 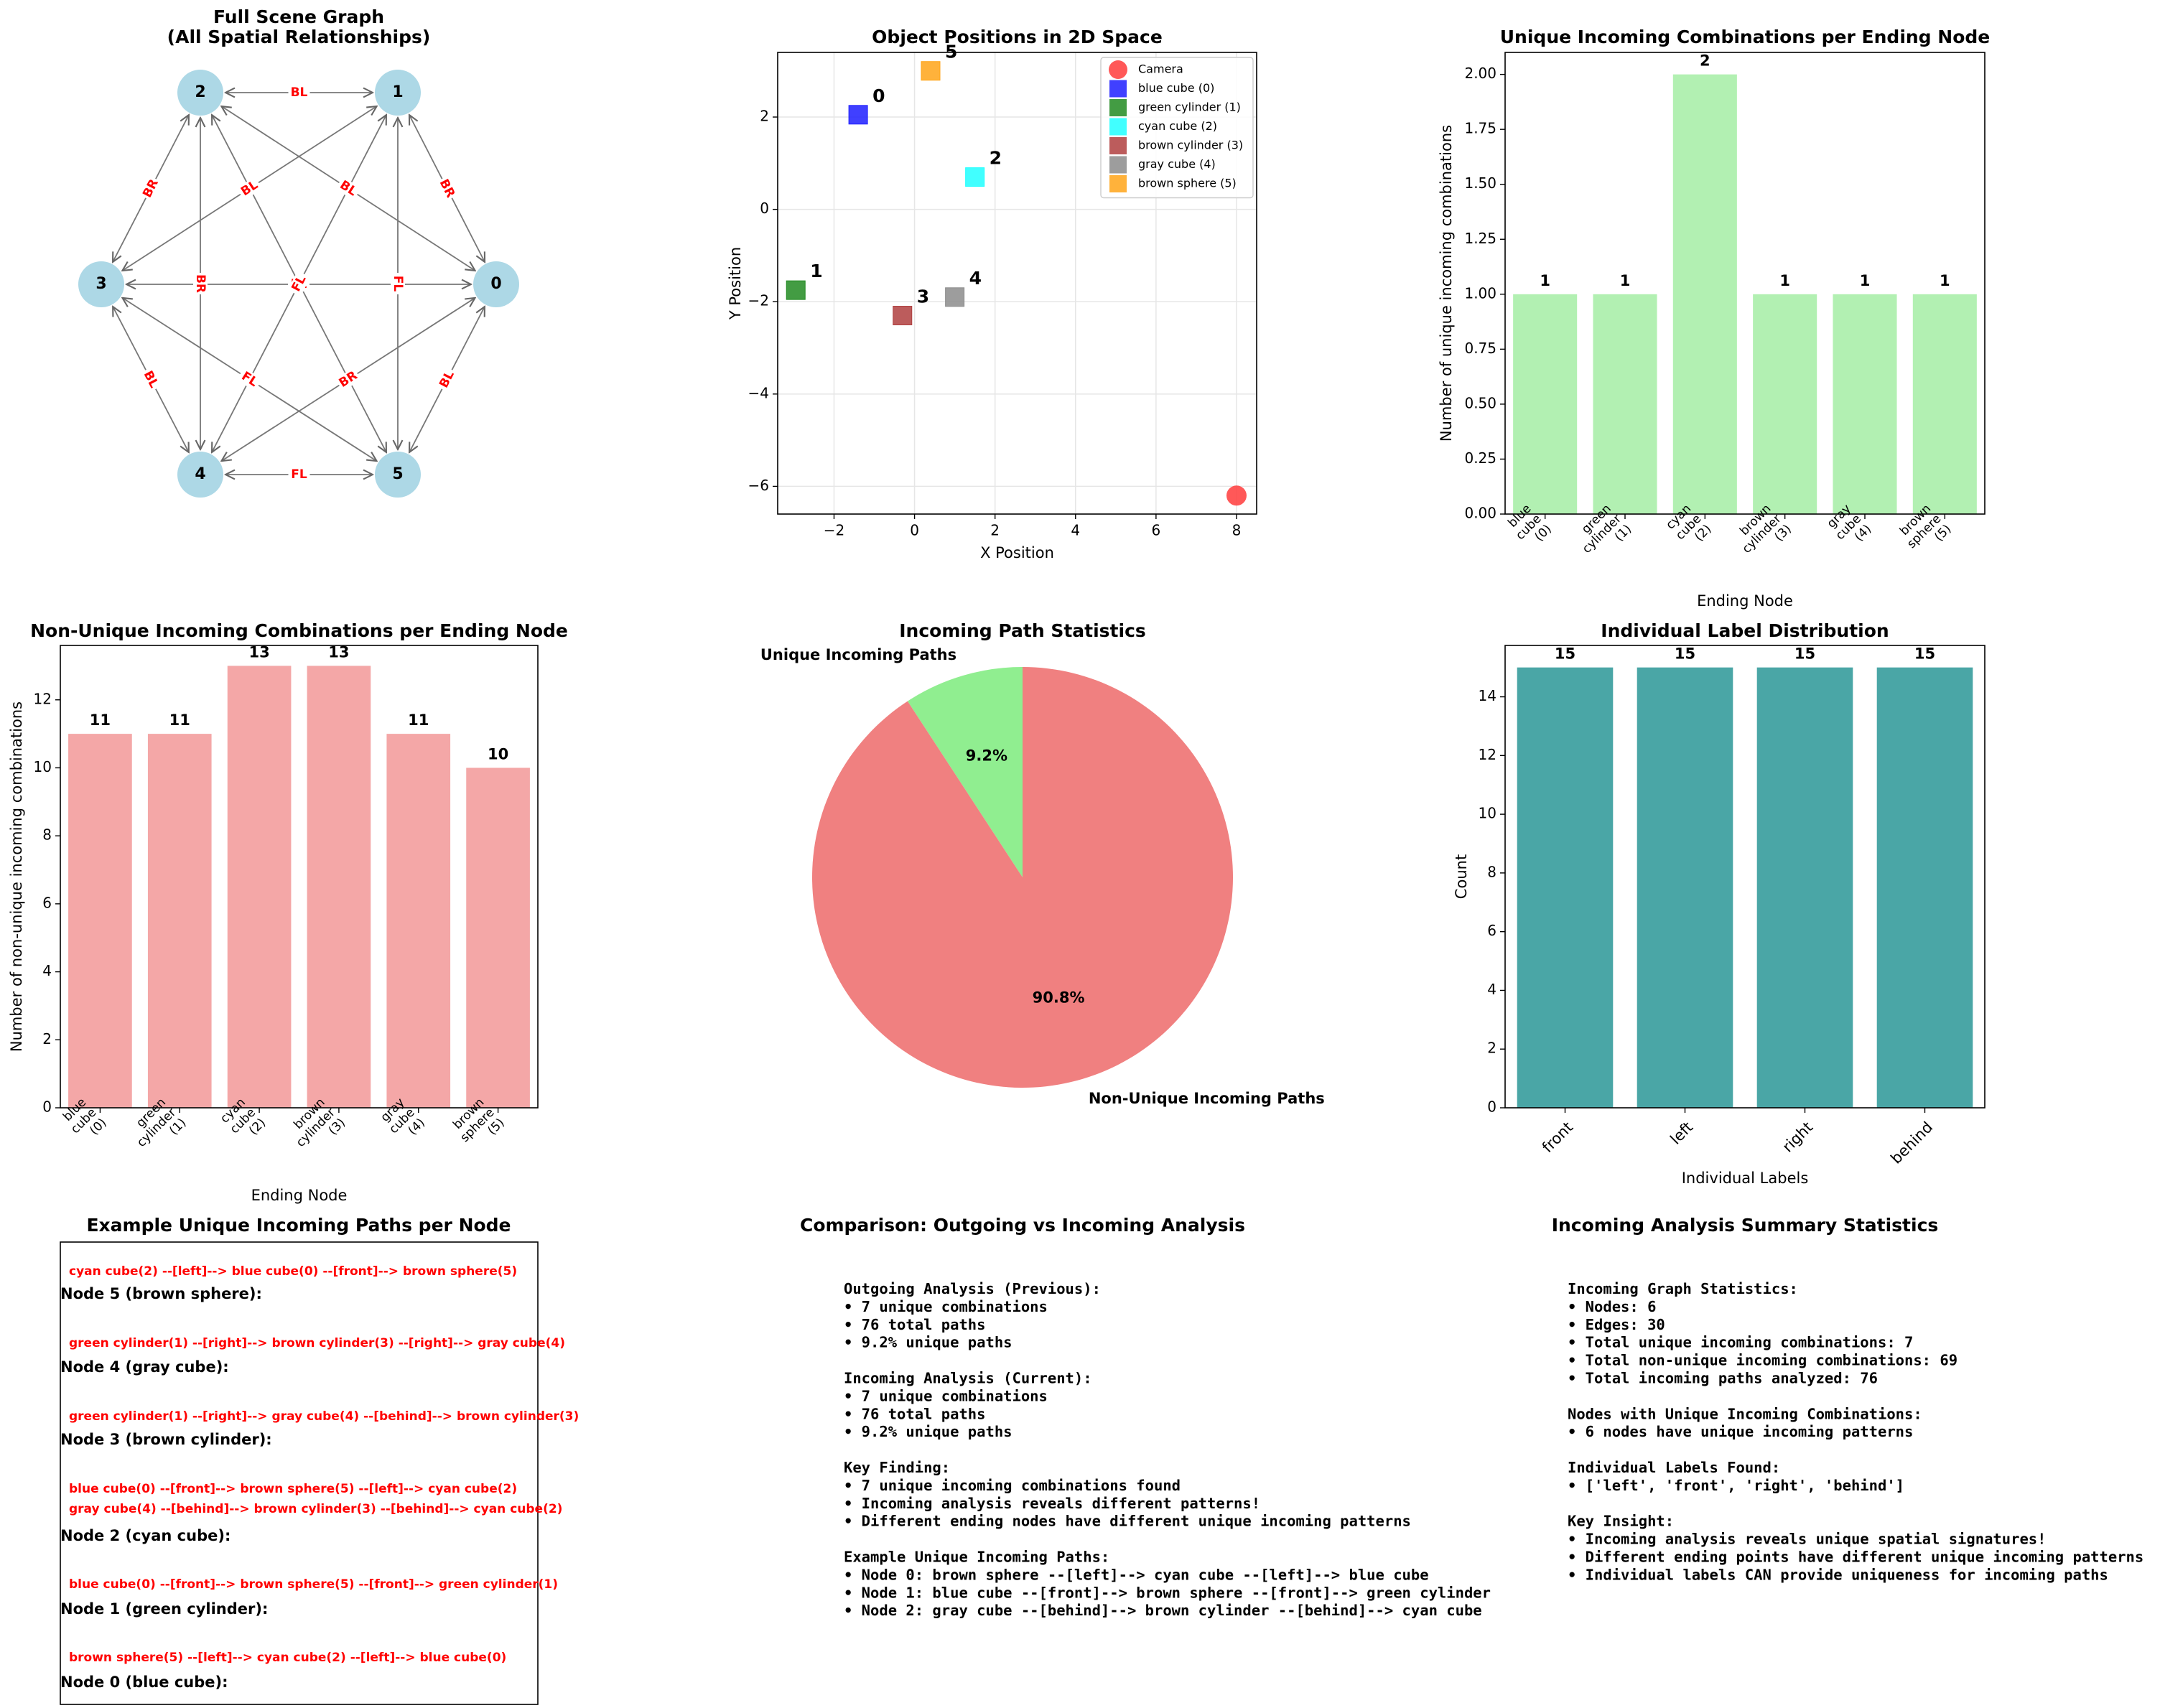 I want to click on graph-node-label: 4, so click(x=200, y=474).